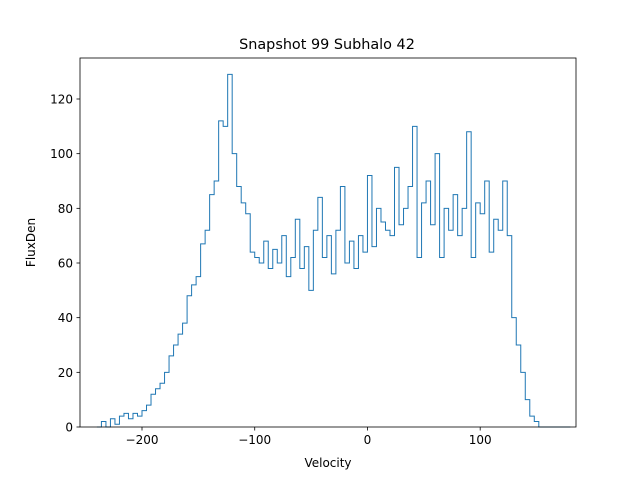 The width and height of the screenshot is (640, 480). What do you see at coordinates (61, 100) in the screenshot?
I see `y-tick-label: 120` at bounding box center [61, 100].